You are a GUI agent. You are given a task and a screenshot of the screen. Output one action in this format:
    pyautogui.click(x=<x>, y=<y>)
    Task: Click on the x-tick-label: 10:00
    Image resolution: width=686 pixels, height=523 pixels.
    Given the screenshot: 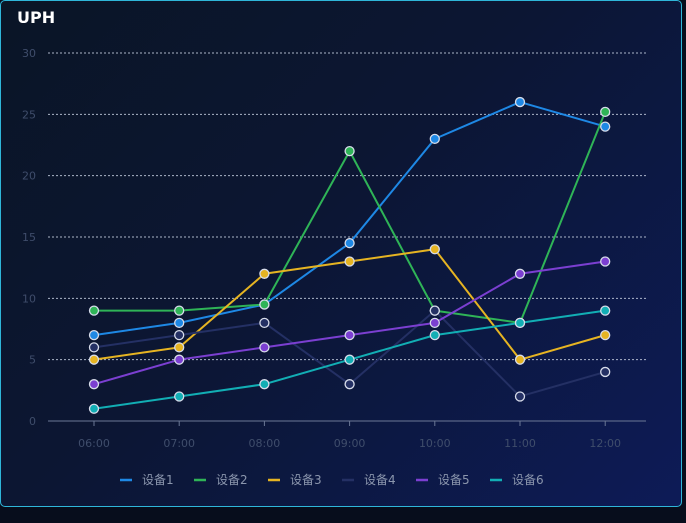 What is the action you would take?
    pyautogui.click(x=435, y=443)
    